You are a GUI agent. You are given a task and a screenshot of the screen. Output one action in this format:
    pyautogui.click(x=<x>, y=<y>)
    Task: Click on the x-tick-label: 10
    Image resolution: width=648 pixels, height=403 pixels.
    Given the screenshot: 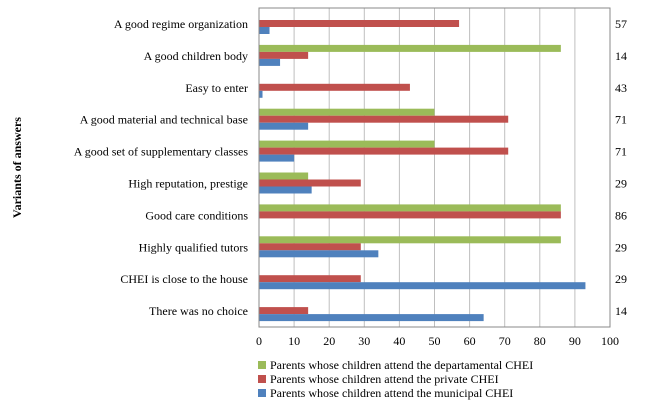 What is the action you would take?
    pyautogui.click(x=294, y=341)
    